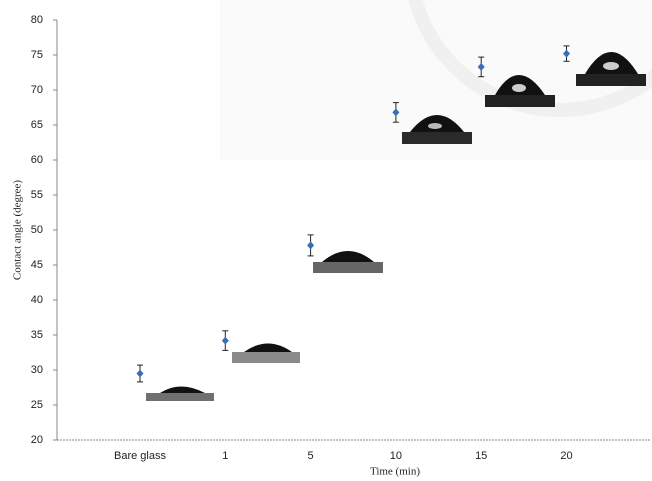  Describe the element at coordinates (37, 370) in the screenshot. I see `y-tick-label: 30` at that location.